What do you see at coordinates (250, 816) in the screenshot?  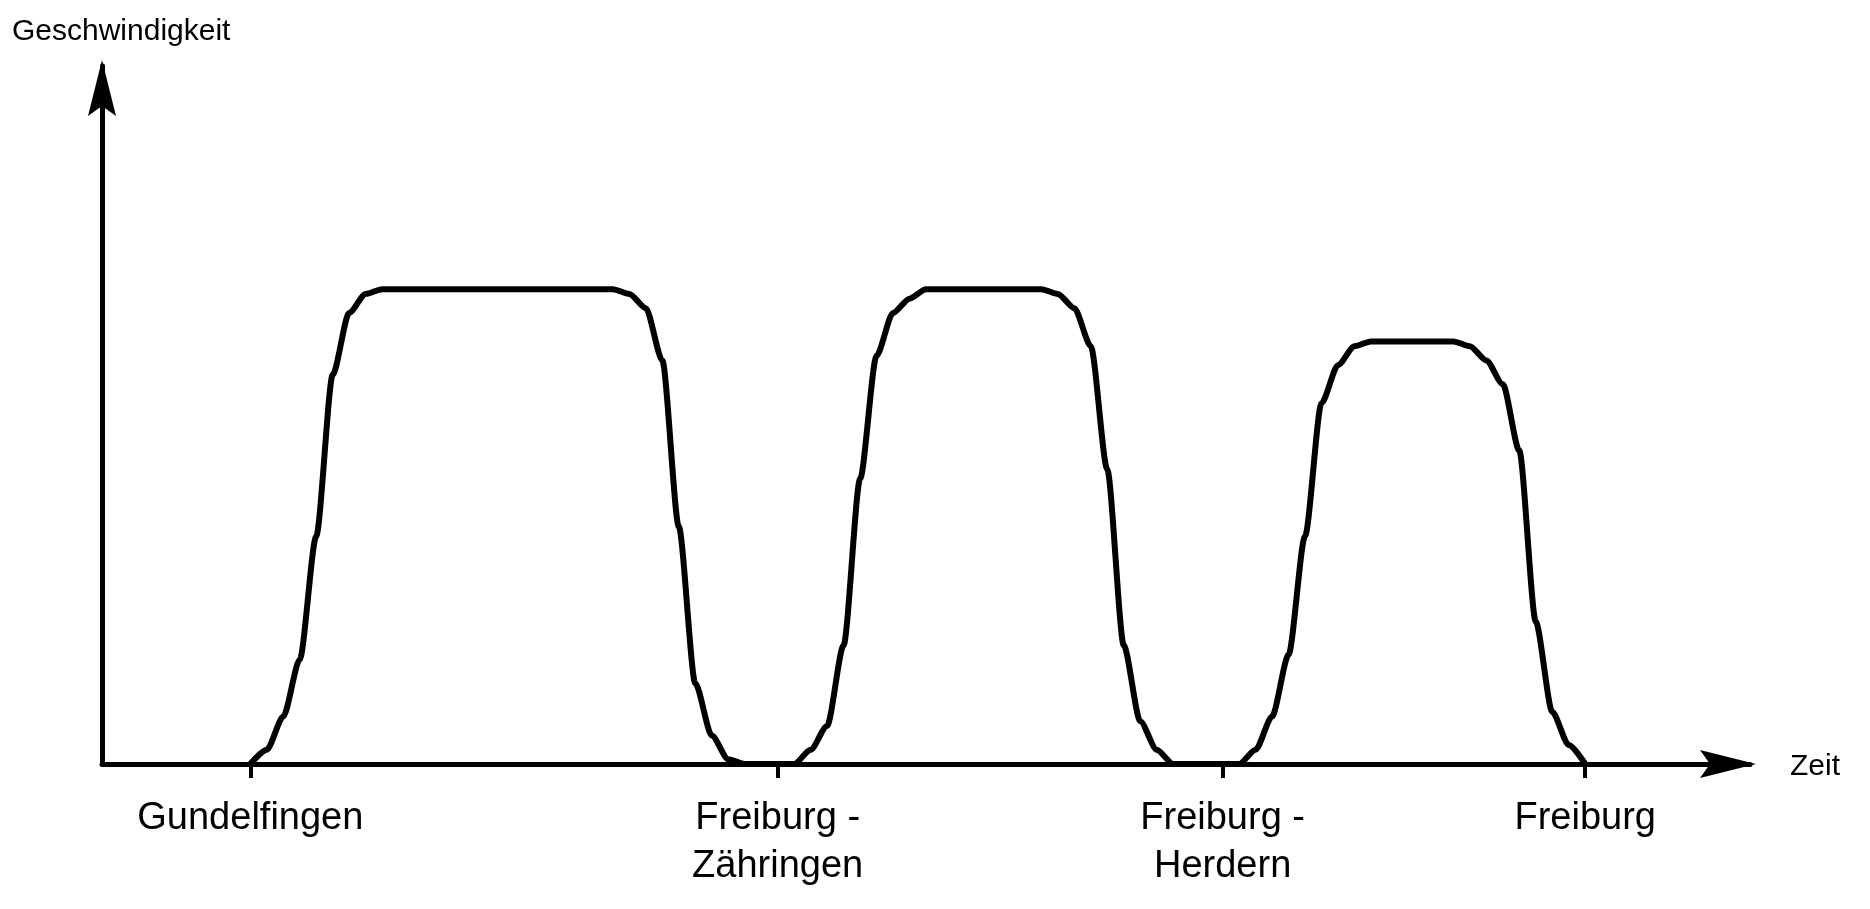 I see `x-tick-label: Gundelfingen` at bounding box center [250, 816].